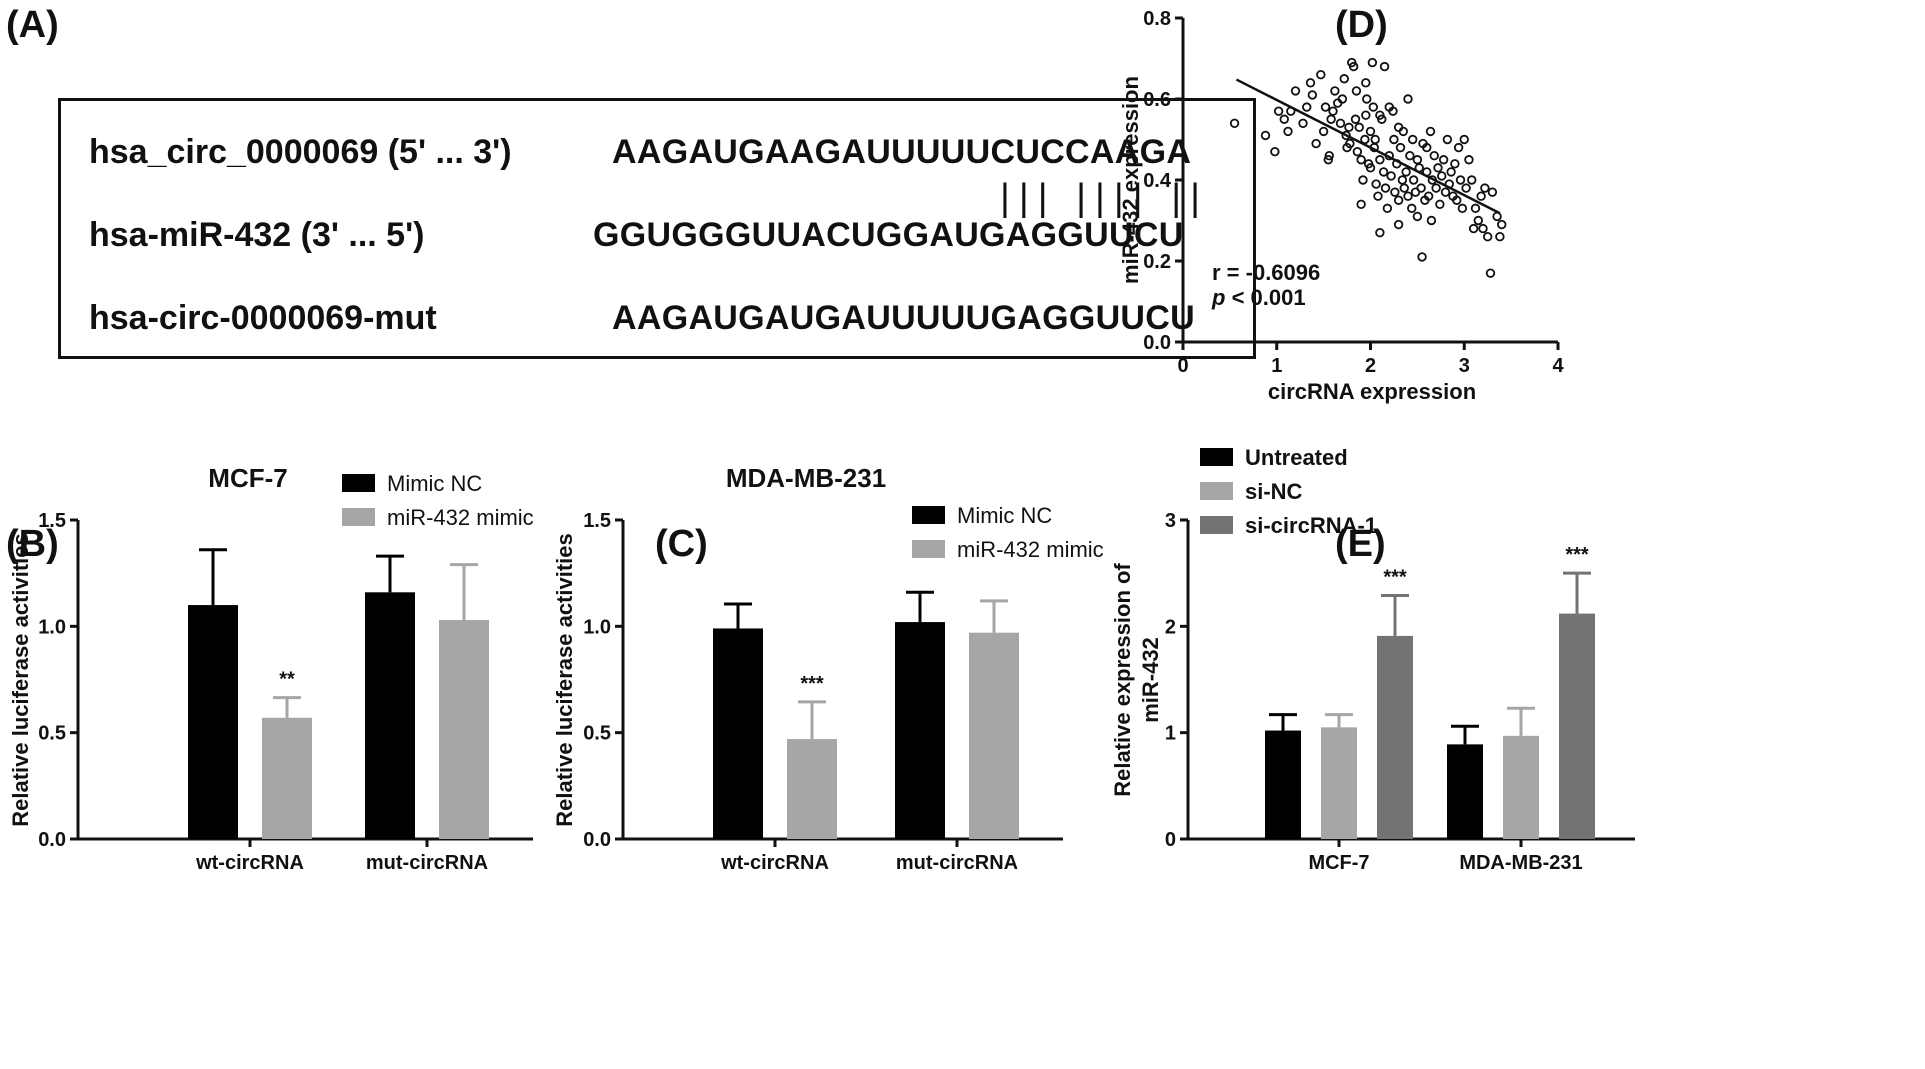 This screenshot has width=1925, height=1069. Describe the element at coordinates (32, 544) in the screenshot. I see `panel-label-b: (B)` at that location.